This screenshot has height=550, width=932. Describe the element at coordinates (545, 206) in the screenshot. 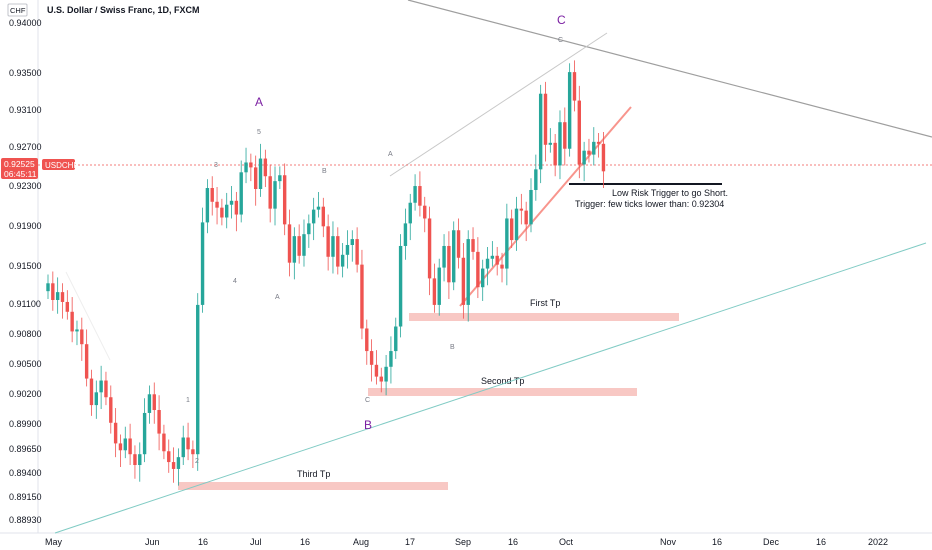

I see `rising-channel-line` at that location.